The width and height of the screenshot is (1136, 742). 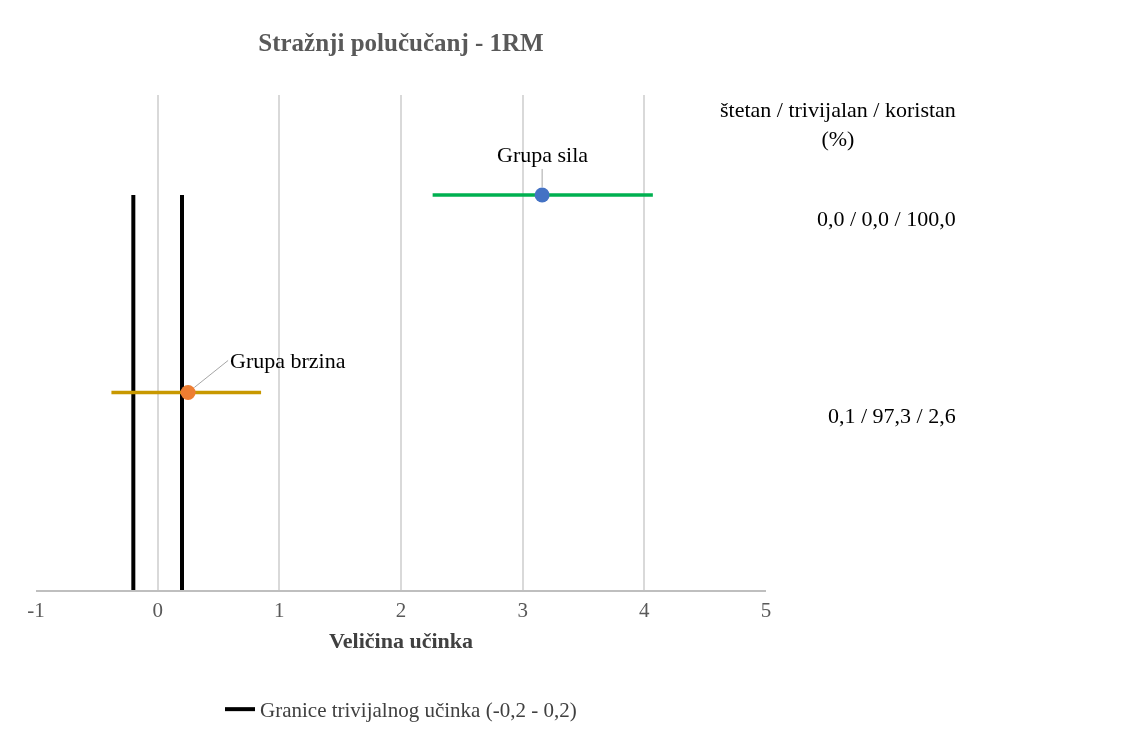 What do you see at coordinates (36, 609) in the screenshot?
I see `x-tick-label: -1` at bounding box center [36, 609].